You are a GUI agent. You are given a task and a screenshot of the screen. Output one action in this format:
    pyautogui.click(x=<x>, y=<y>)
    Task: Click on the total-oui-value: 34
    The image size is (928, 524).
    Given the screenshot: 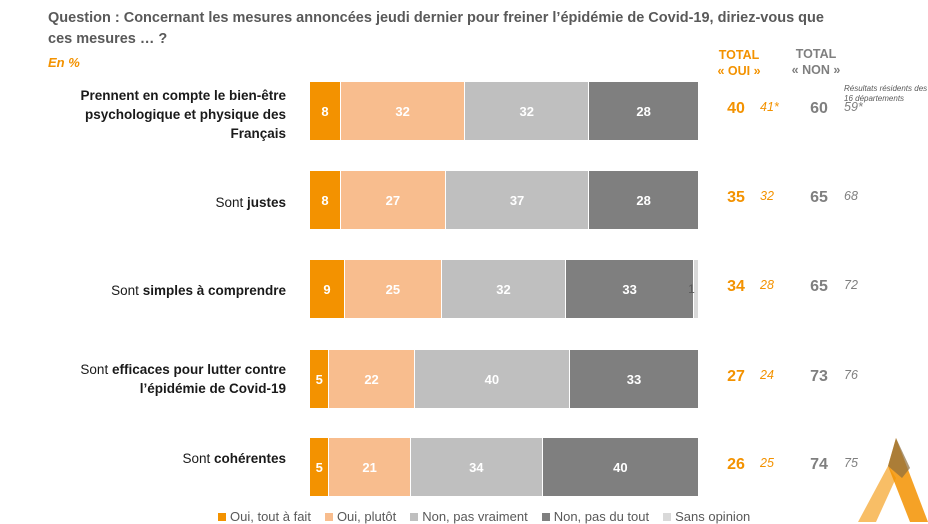 What is the action you would take?
    pyautogui.click(x=736, y=286)
    